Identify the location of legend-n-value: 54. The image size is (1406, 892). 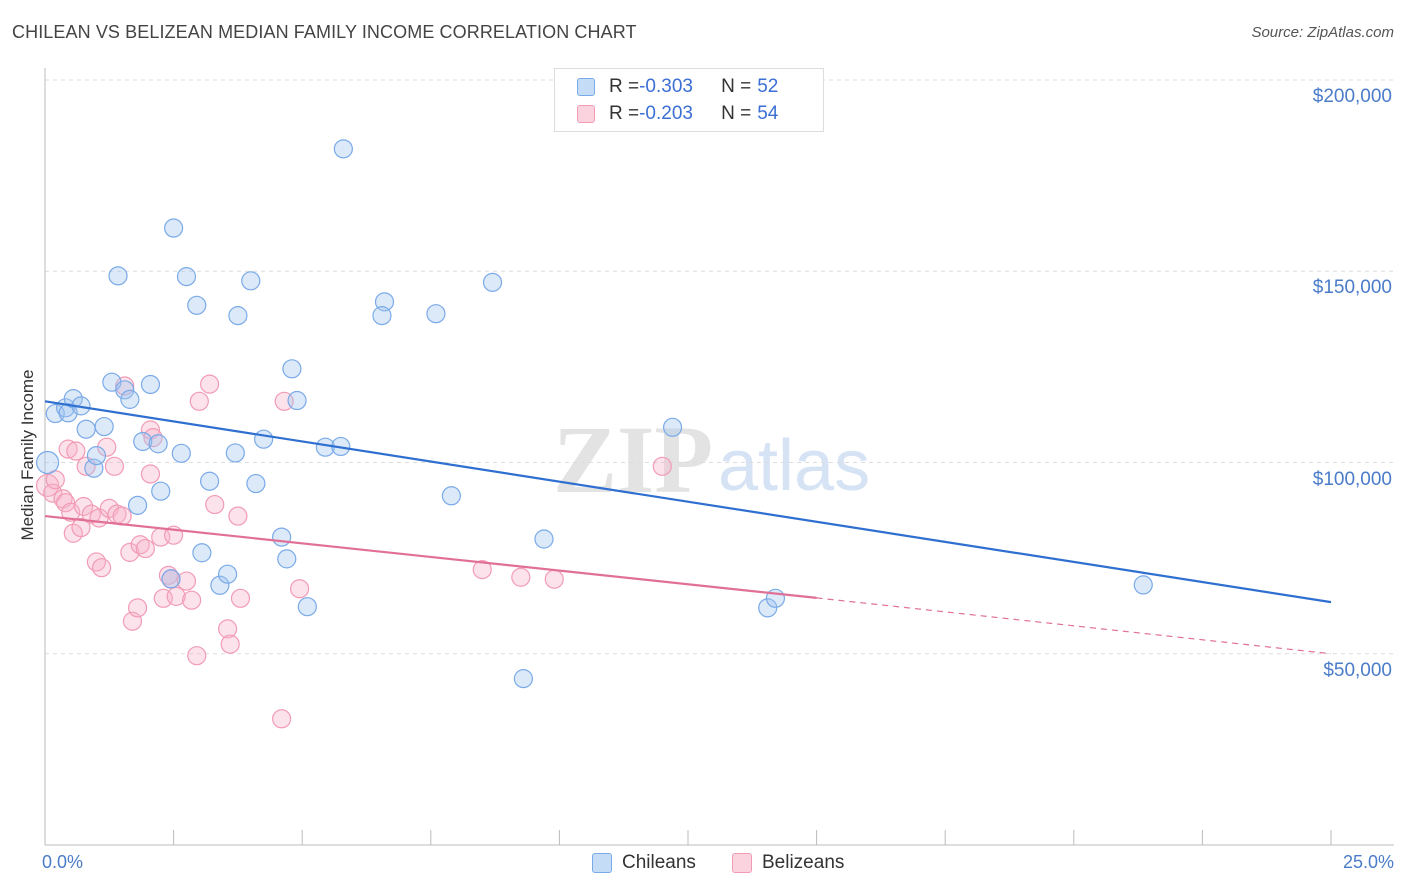
(768, 113).